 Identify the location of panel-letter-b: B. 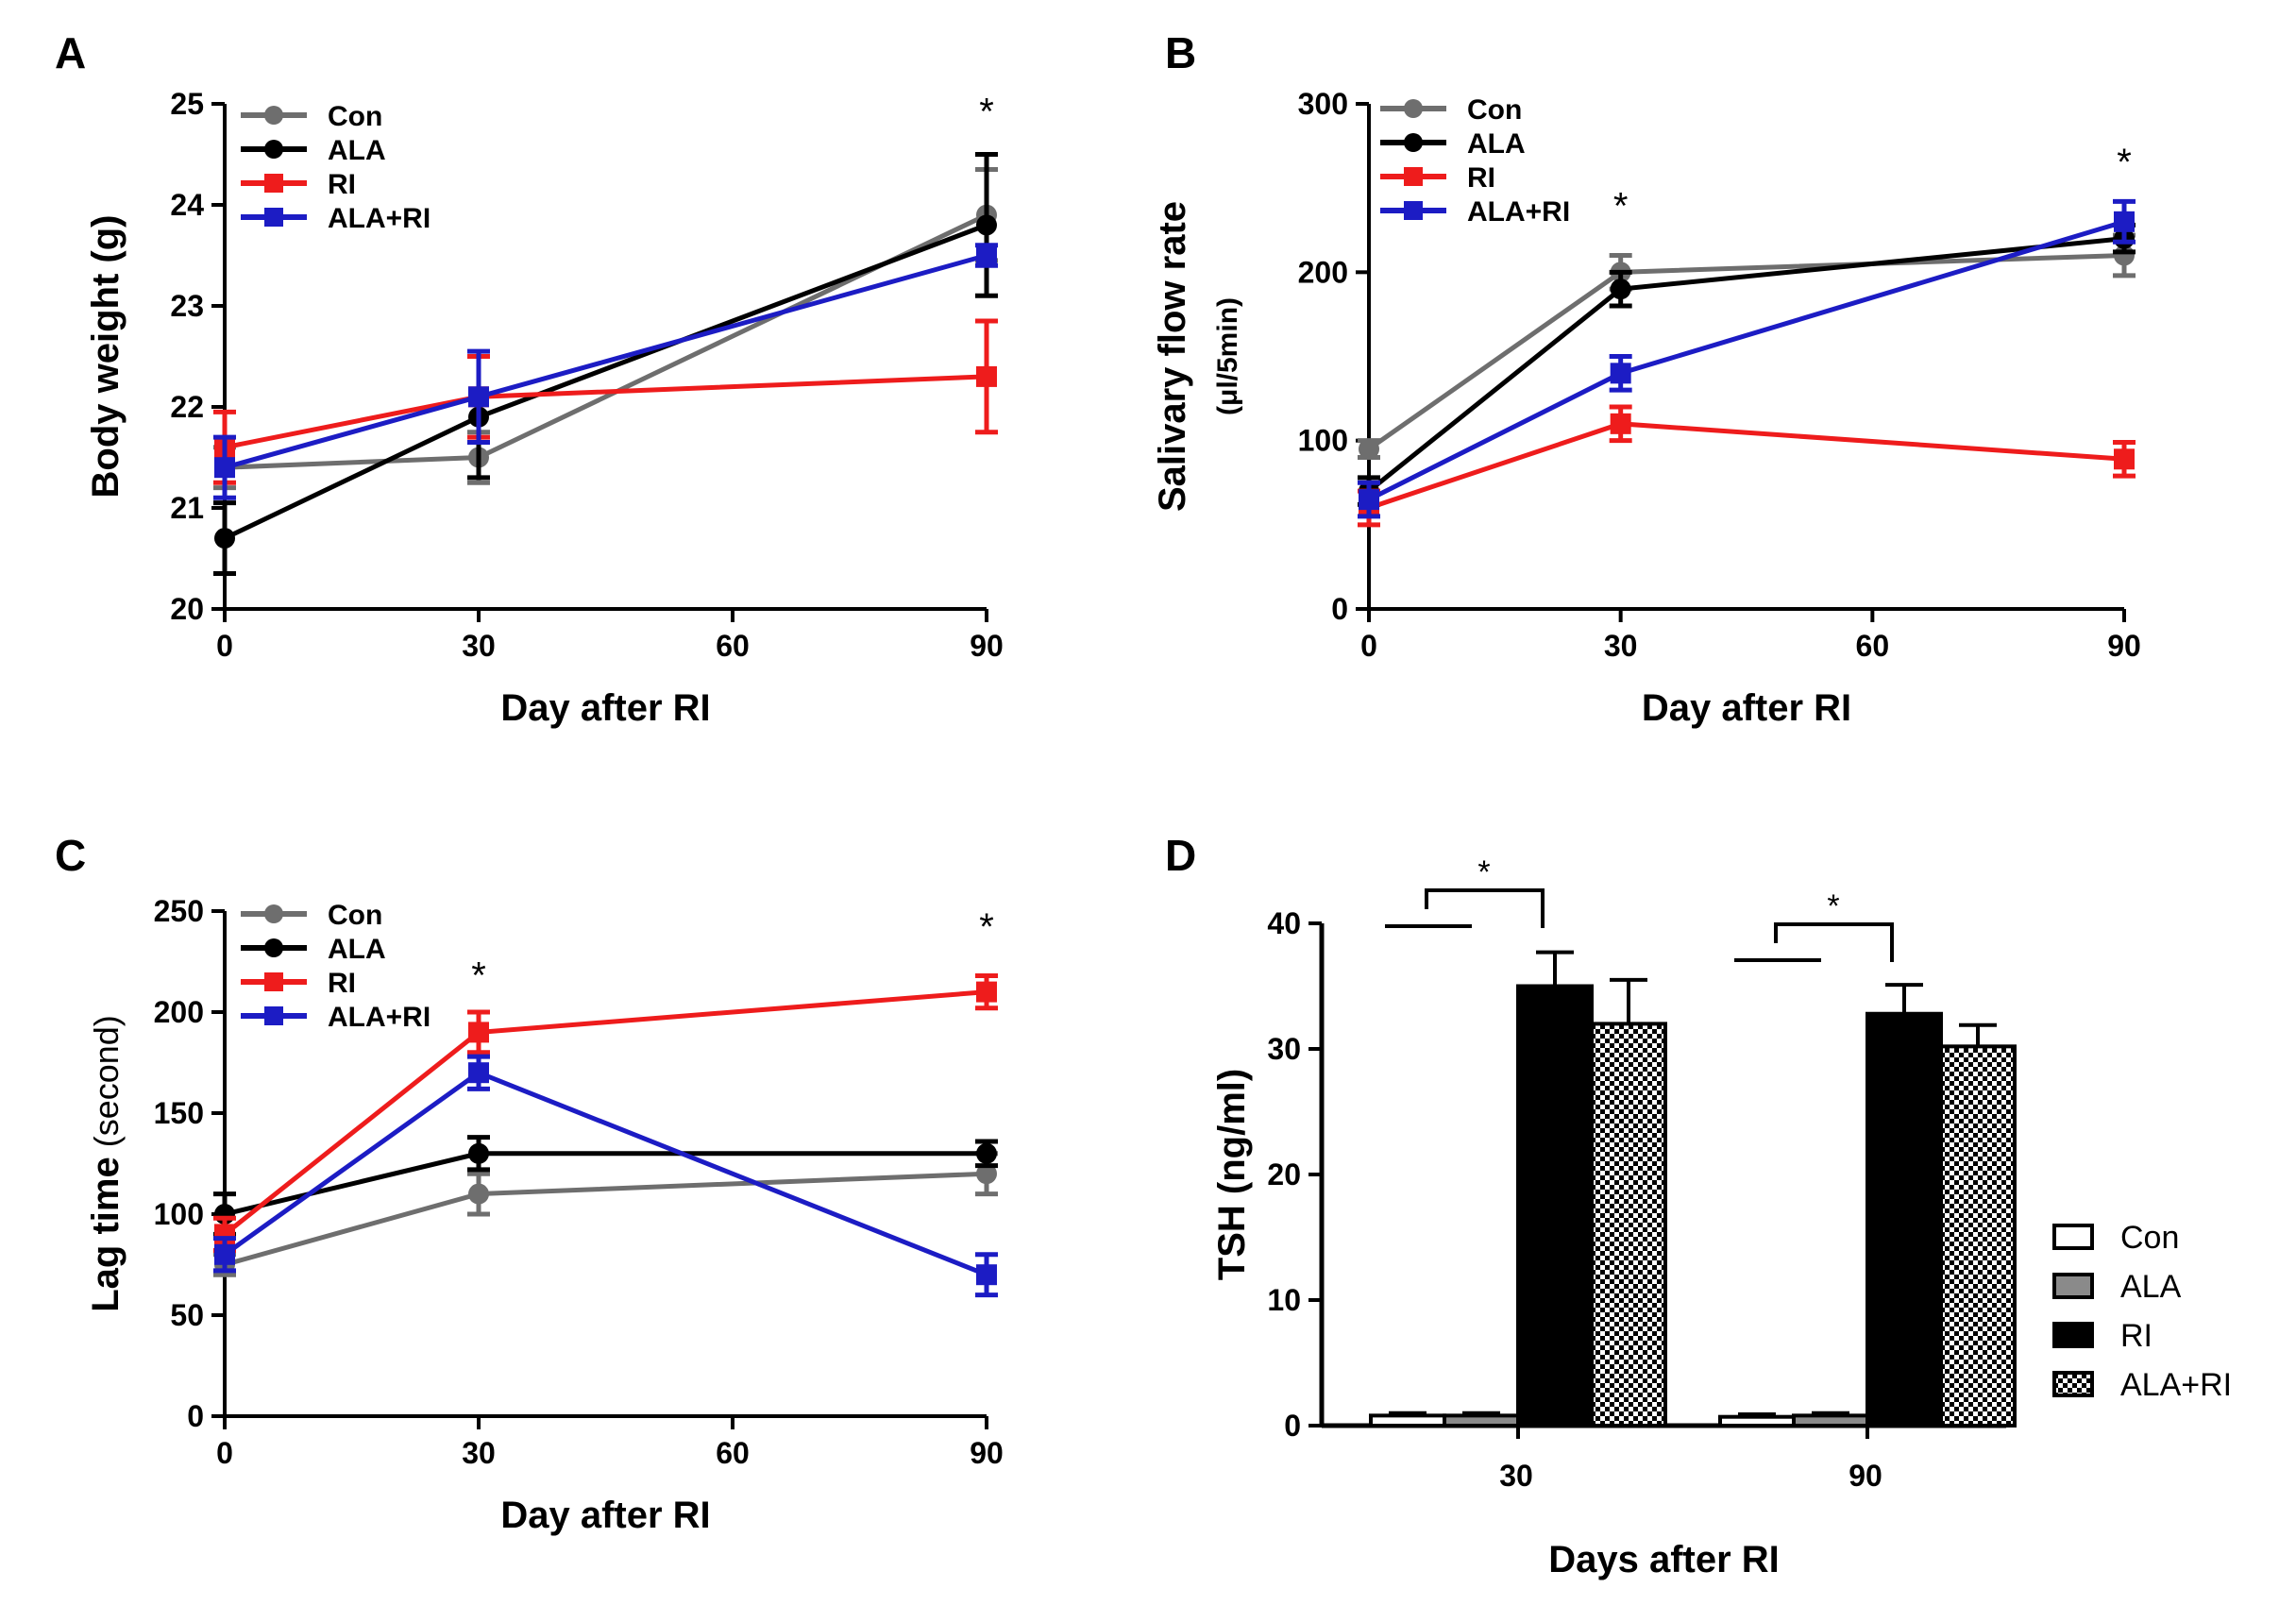
(1180, 52).